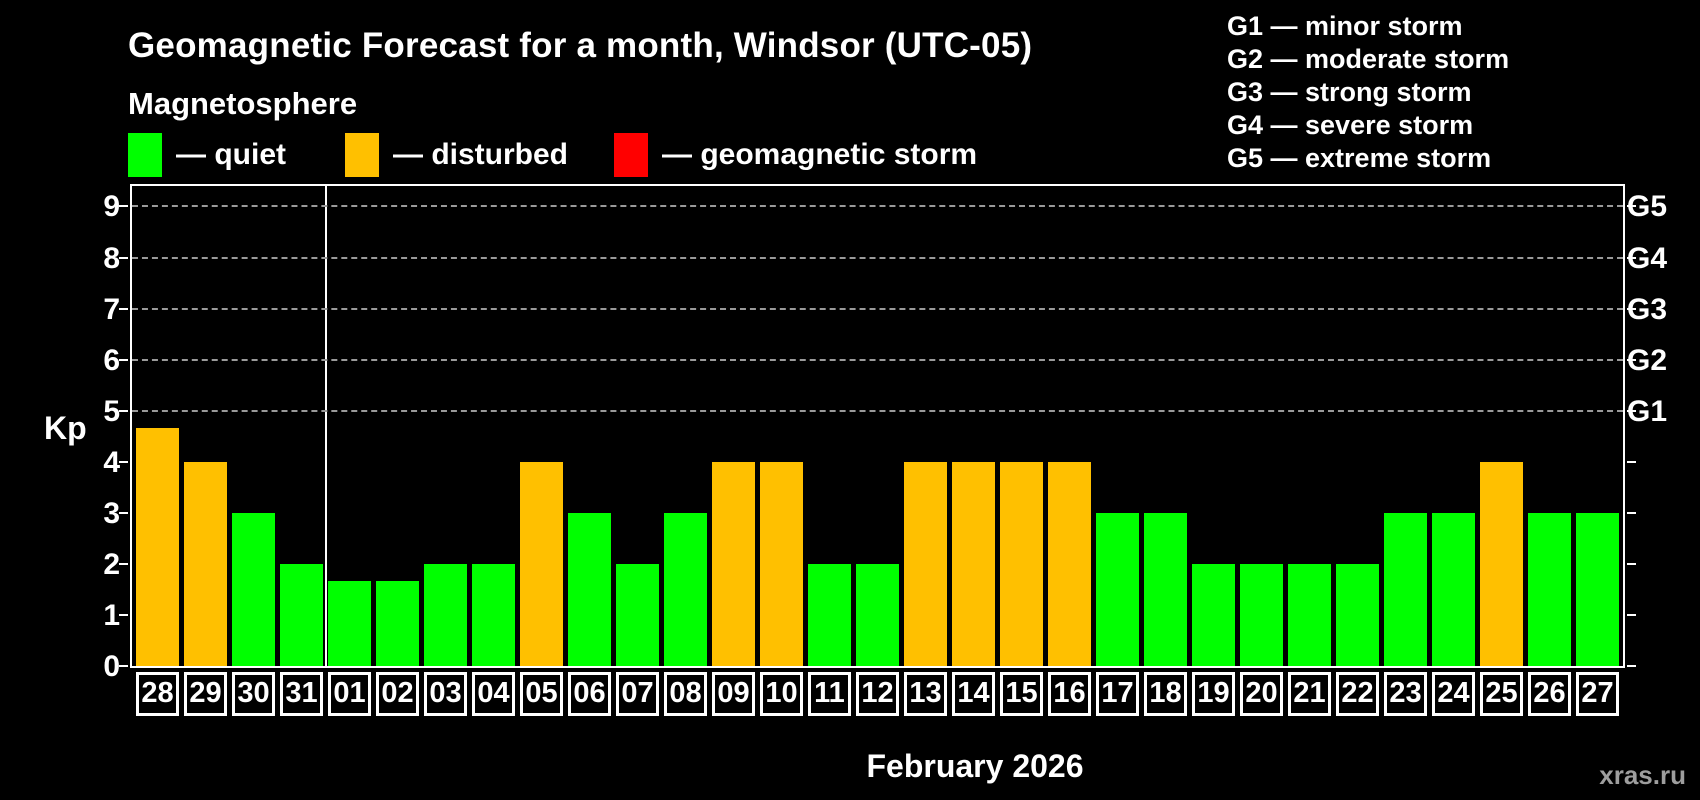 This screenshot has height=800, width=1700. I want to click on right-axis-label-g1: G1, so click(1647, 411).